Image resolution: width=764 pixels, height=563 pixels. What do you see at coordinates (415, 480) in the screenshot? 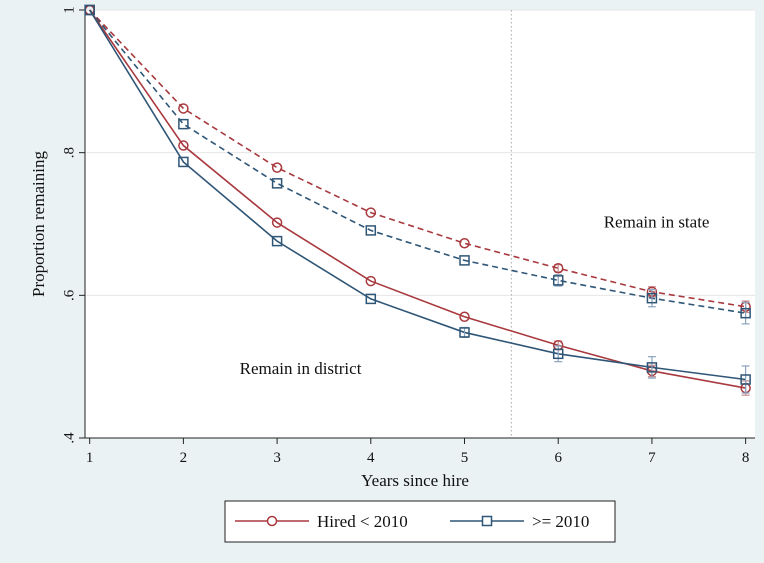
I see `x-axis-title: Years since hire` at bounding box center [415, 480].